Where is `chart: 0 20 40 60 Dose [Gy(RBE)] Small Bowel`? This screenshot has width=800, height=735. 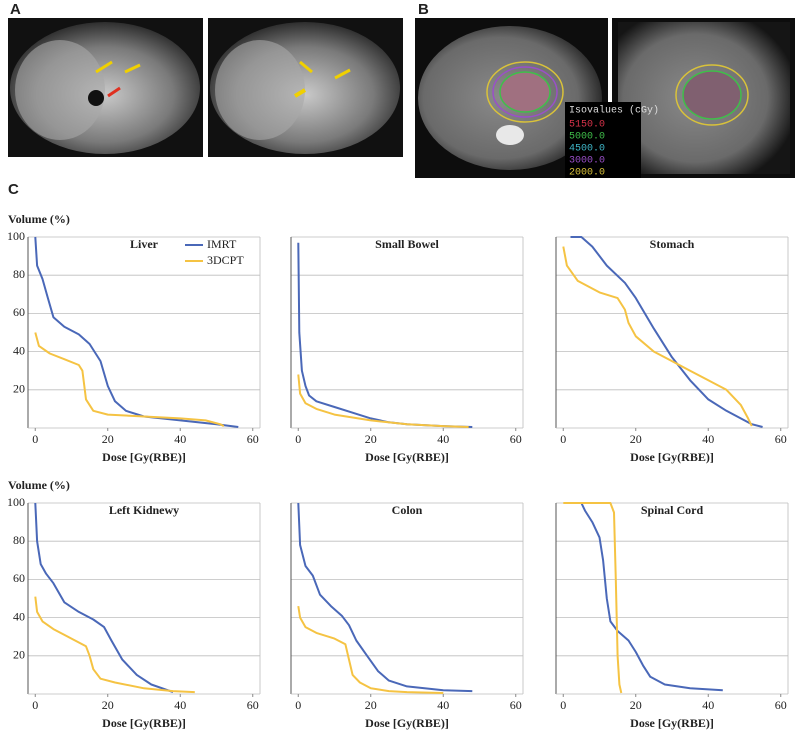 chart: 0 20 40 60 Dose [Gy(RBE)] Small Bowel is located at coordinates (407, 350).